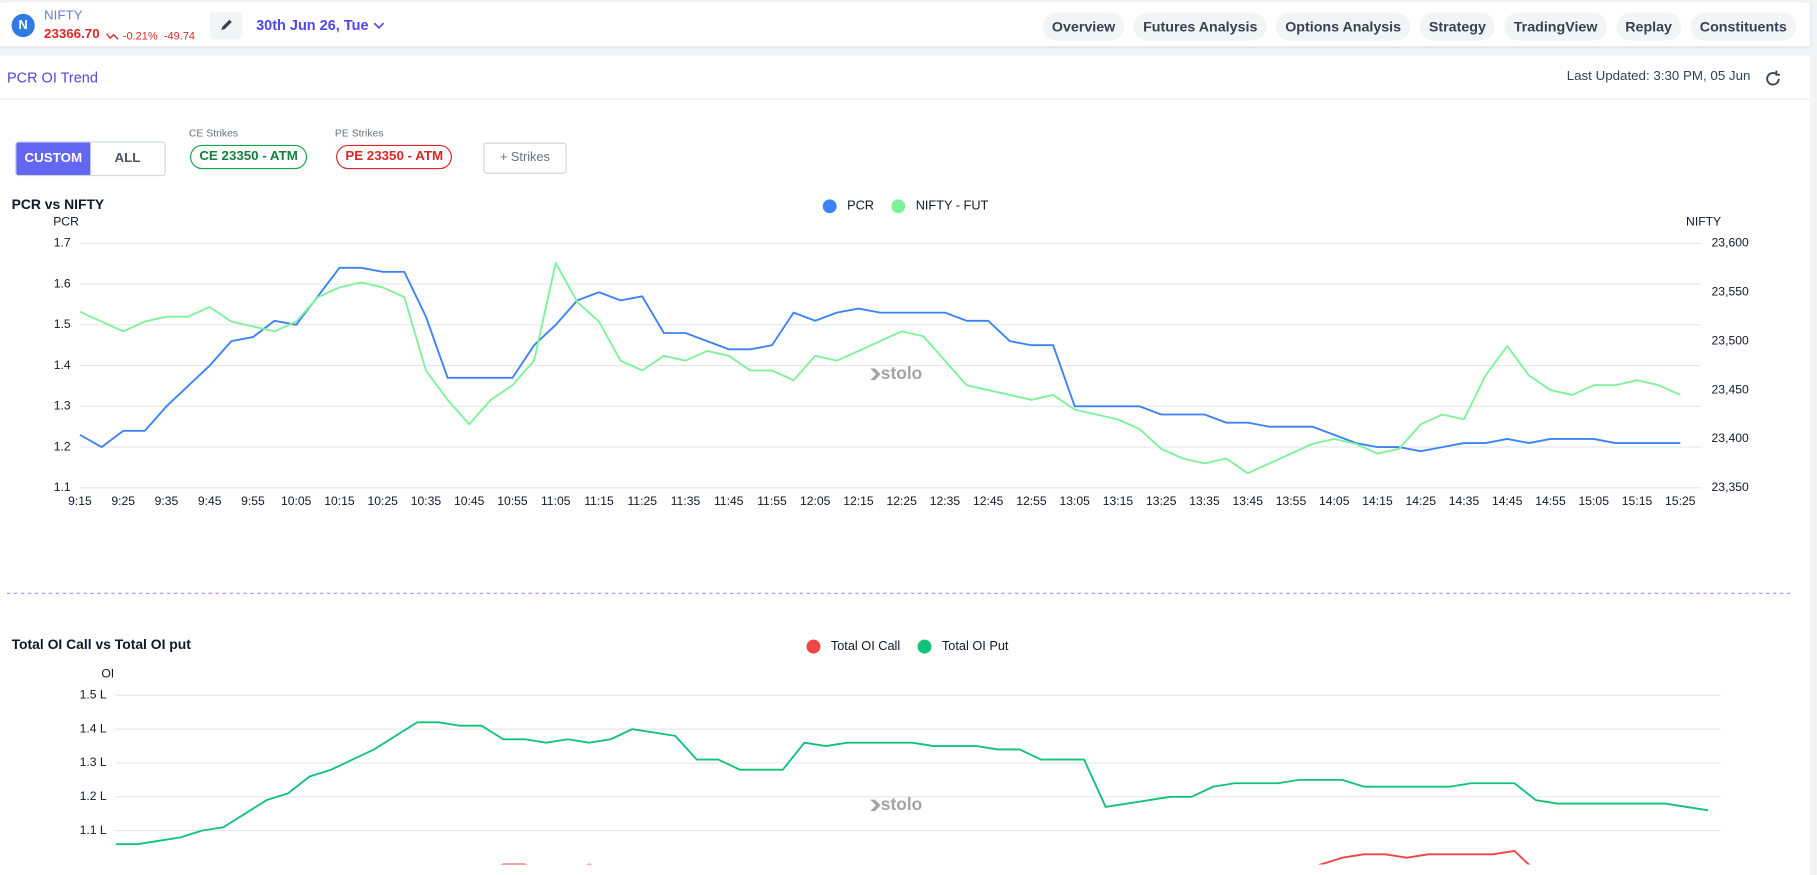 The image size is (1817, 875). I want to click on y2-tick-label: 23,600, so click(1730, 243).